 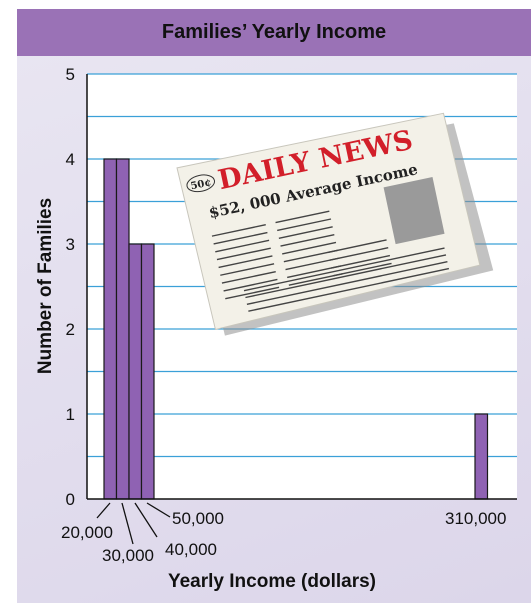 I want to click on y-tick-labels: 0 1 2 3 4 5, so click(x=70, y=287).